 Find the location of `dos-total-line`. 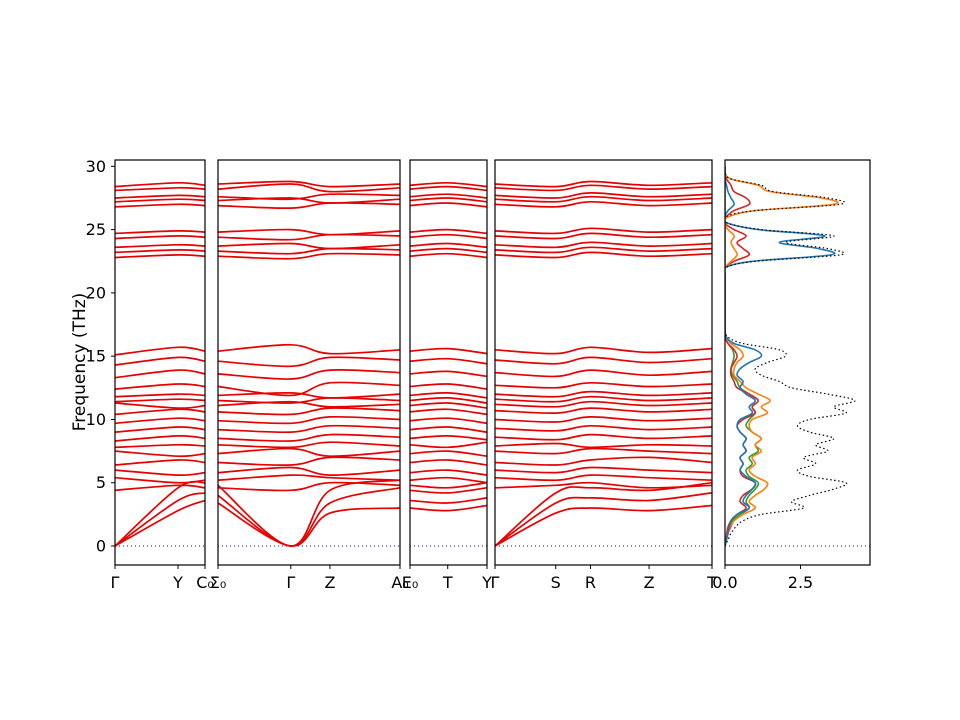

dos-total-line is located at coordinates (790, 356).